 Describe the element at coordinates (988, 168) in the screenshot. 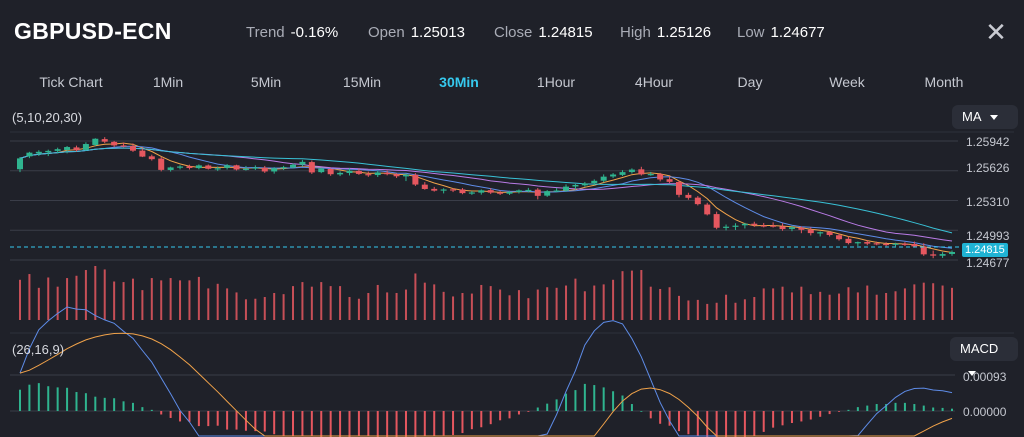

I see `price-level-label: 1.25626` at that location.